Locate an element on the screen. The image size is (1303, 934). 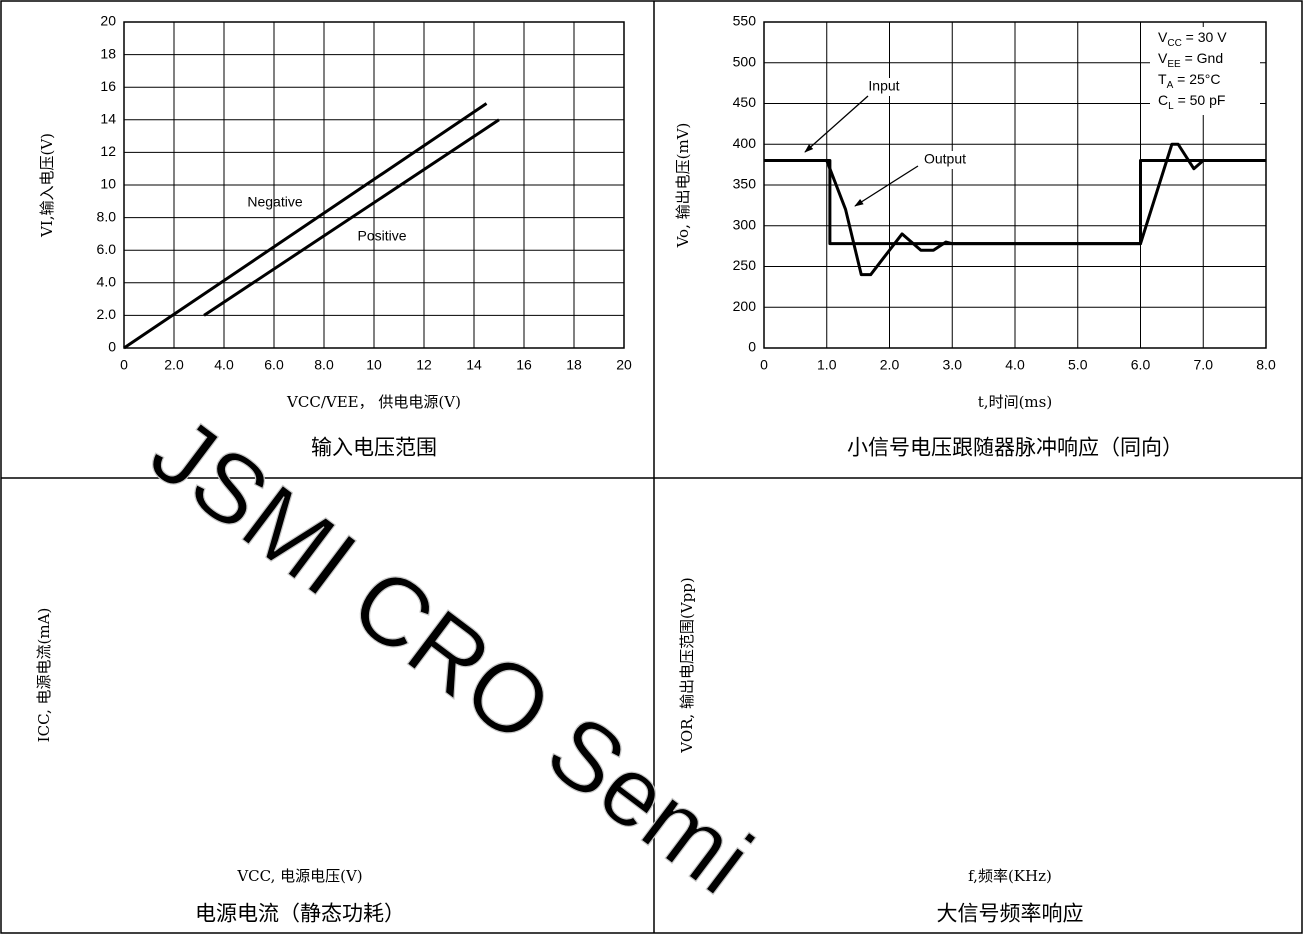
chart-title: 电源电流（静态功耗） is located at coordinates (300, 914).